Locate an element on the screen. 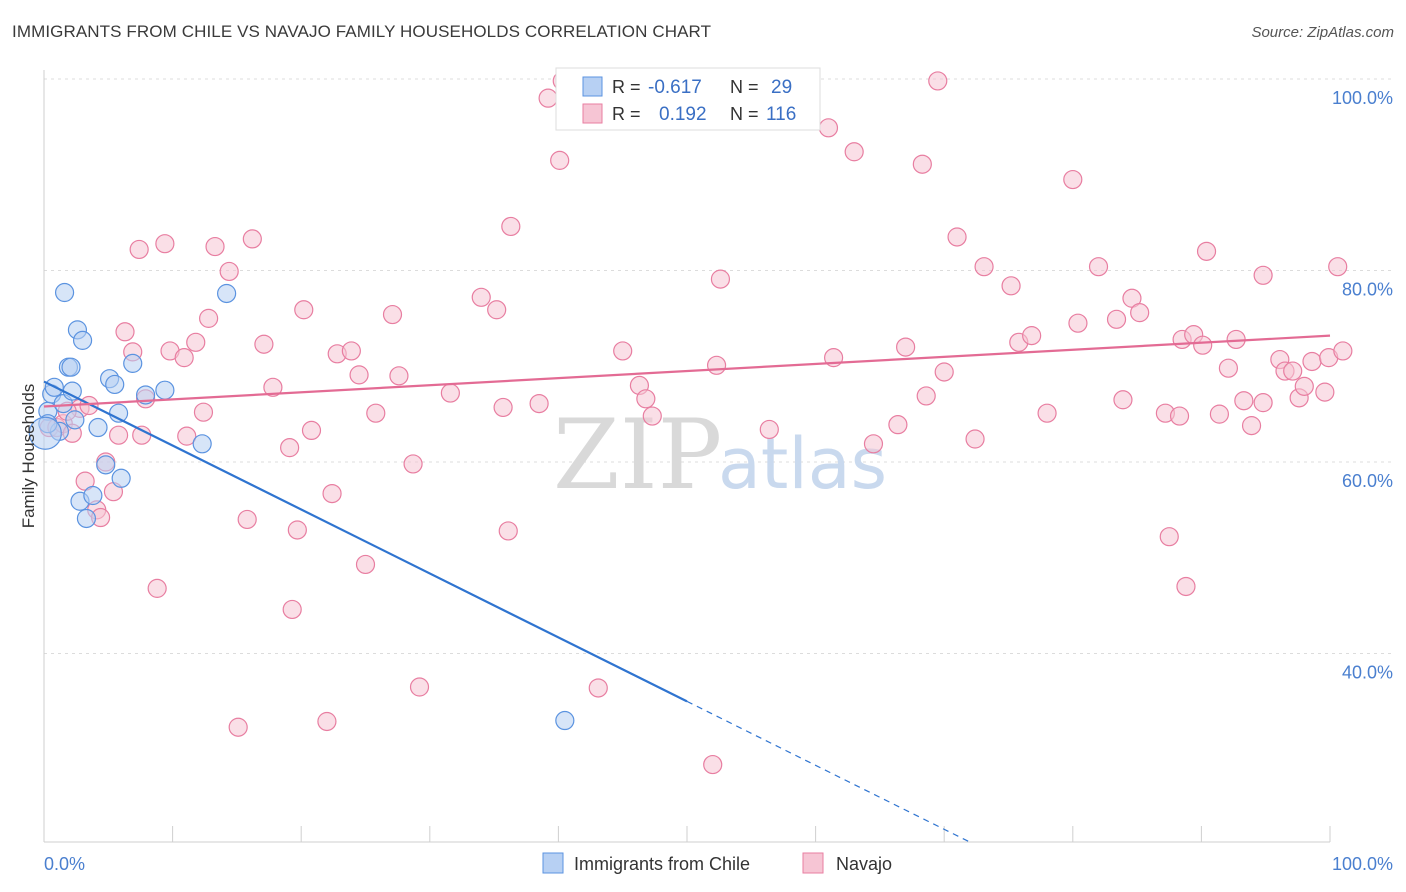 Image resolution: width=1406 pixels, height=892 pixels. legend-r-value-2: 0.192 is located at coordinates (683, 114).